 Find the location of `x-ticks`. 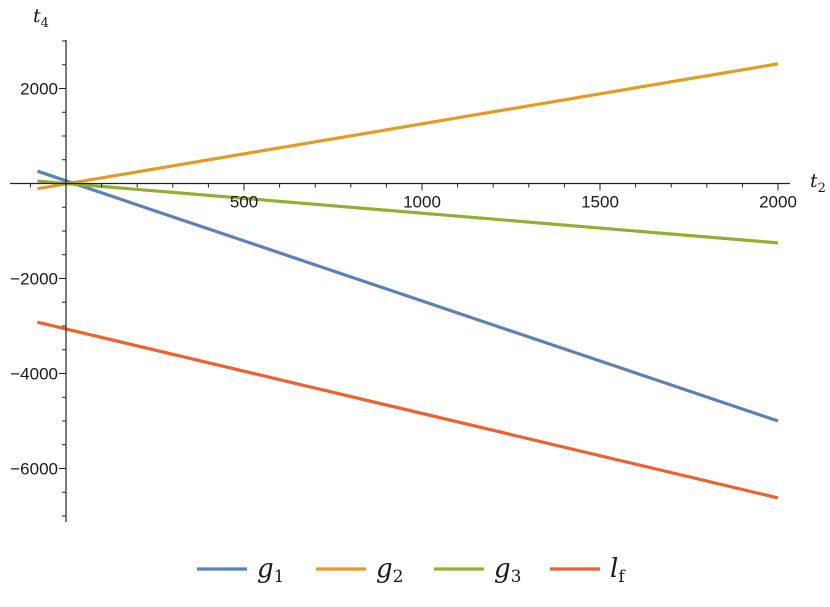

x-ticks is located at coordinates (404, 187).